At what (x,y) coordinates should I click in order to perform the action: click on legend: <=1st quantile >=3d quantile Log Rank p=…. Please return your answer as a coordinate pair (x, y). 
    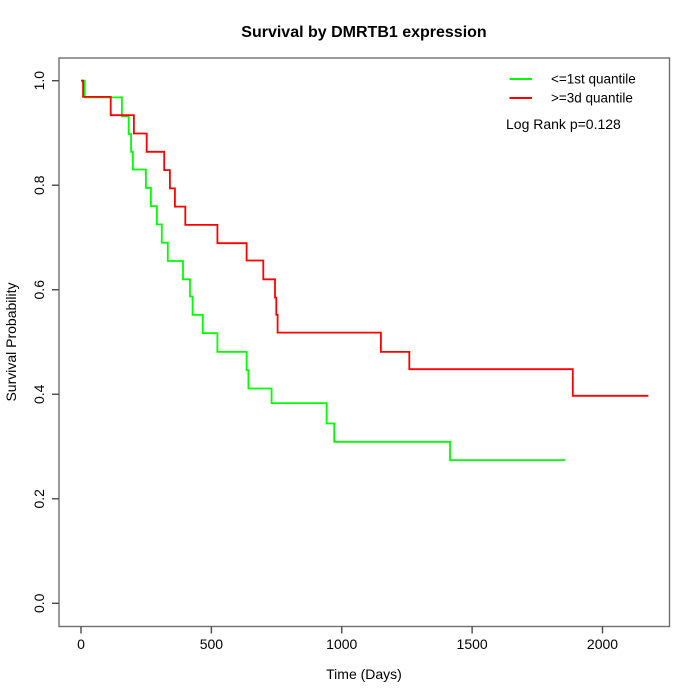
    Looking at the image, I should click on (571, 102).